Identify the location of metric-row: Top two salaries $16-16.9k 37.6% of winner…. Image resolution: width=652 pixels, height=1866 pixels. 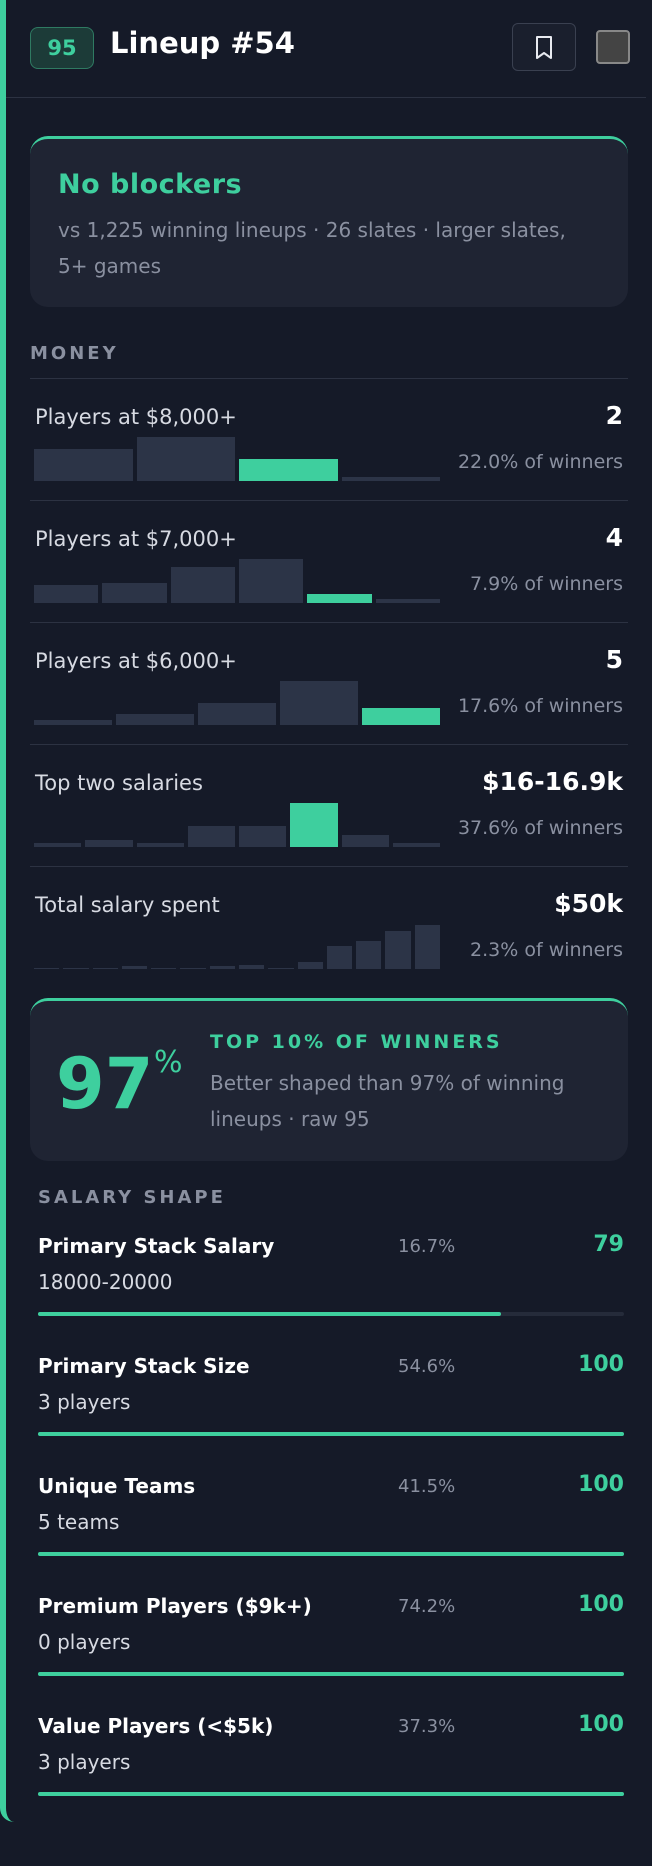
(329, 805).